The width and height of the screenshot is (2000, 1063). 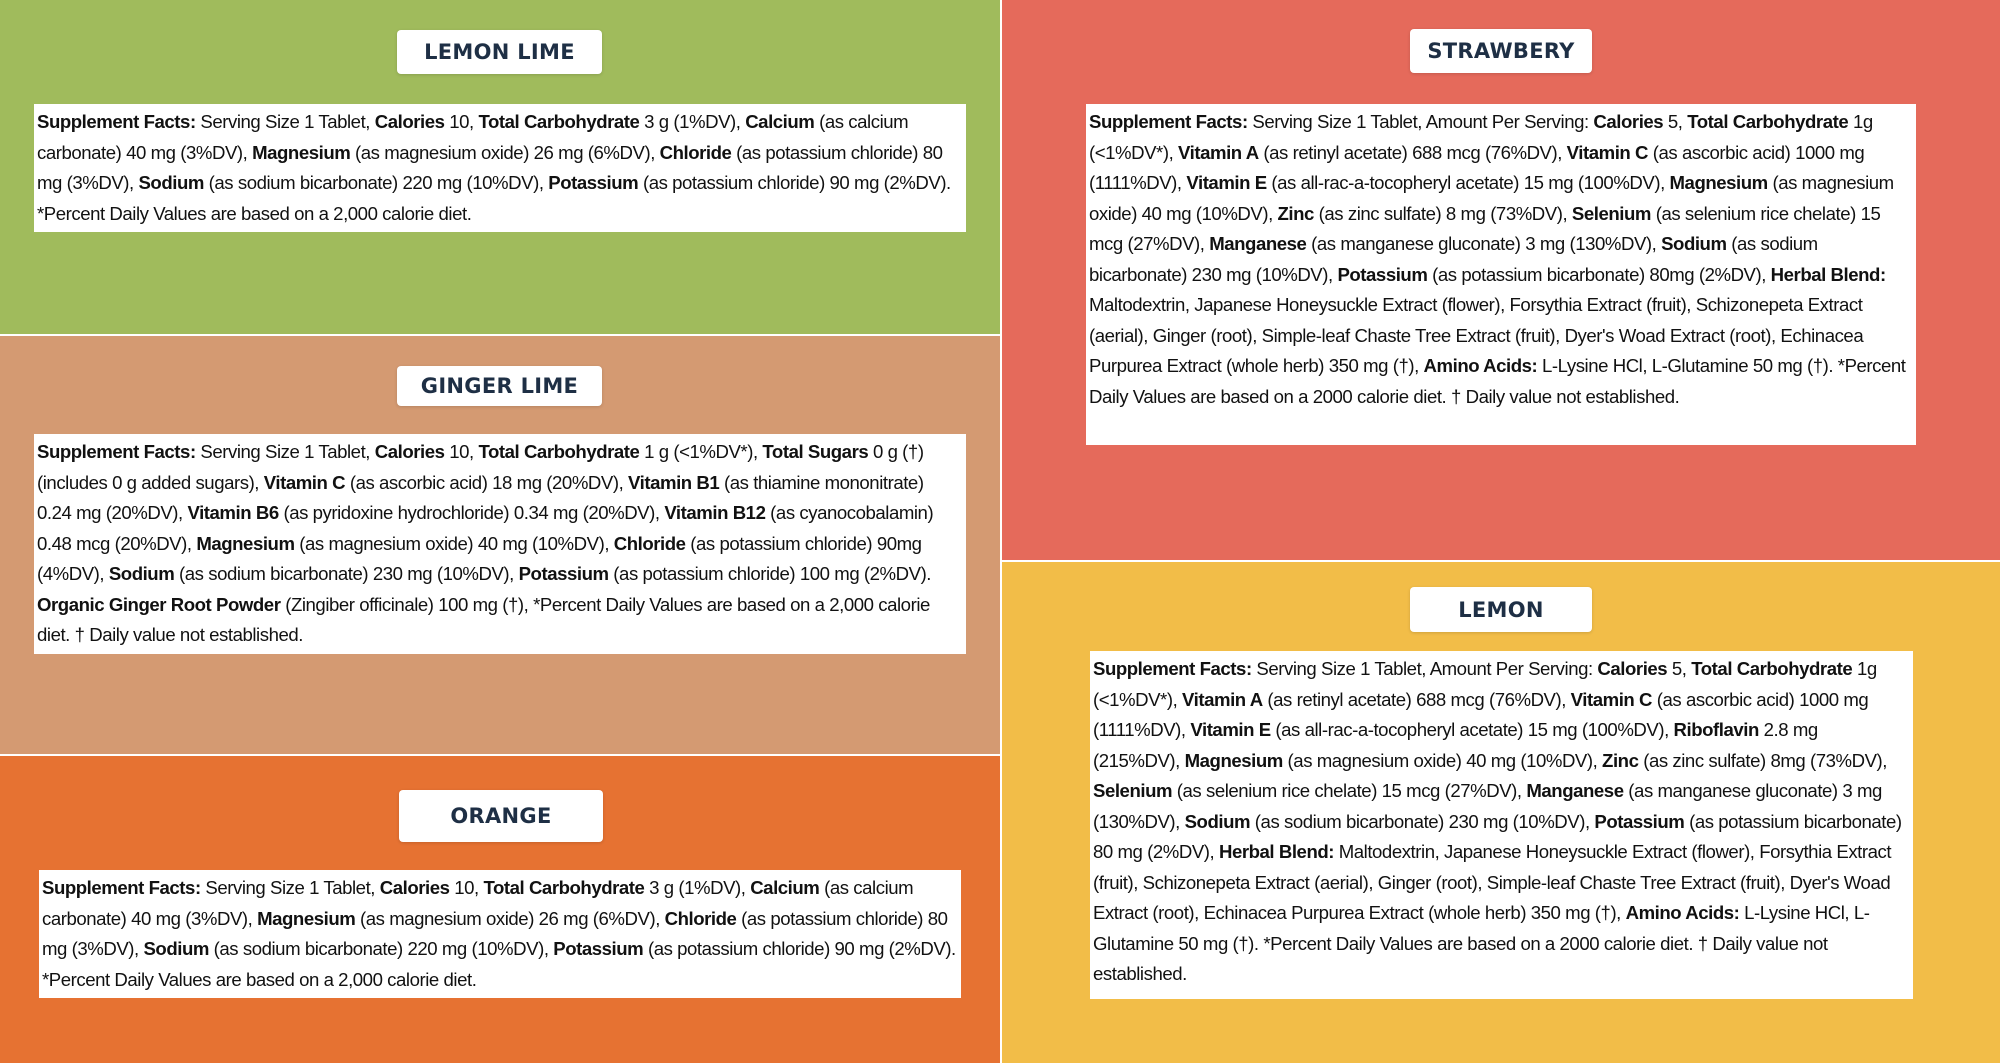 What do you see at coordinates (485, 528) in the screenshot?
I see `nutrient-detail: (as cyanocobalamin) 0.48 mcg (20%DV),` at bounding box center [485, 528].